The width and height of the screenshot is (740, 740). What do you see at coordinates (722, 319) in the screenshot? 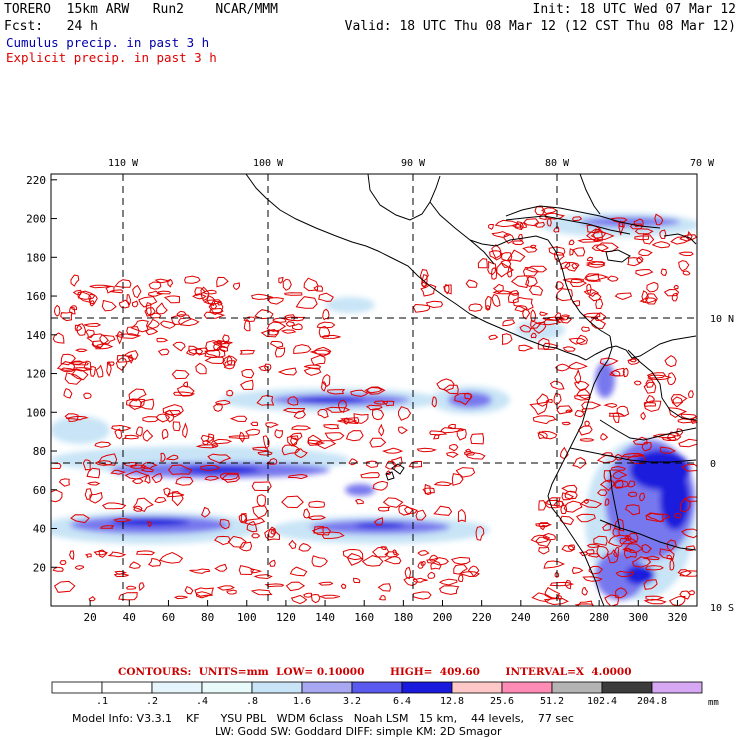
I see `lat-label: 10 N` at bounding box center [722, 319].